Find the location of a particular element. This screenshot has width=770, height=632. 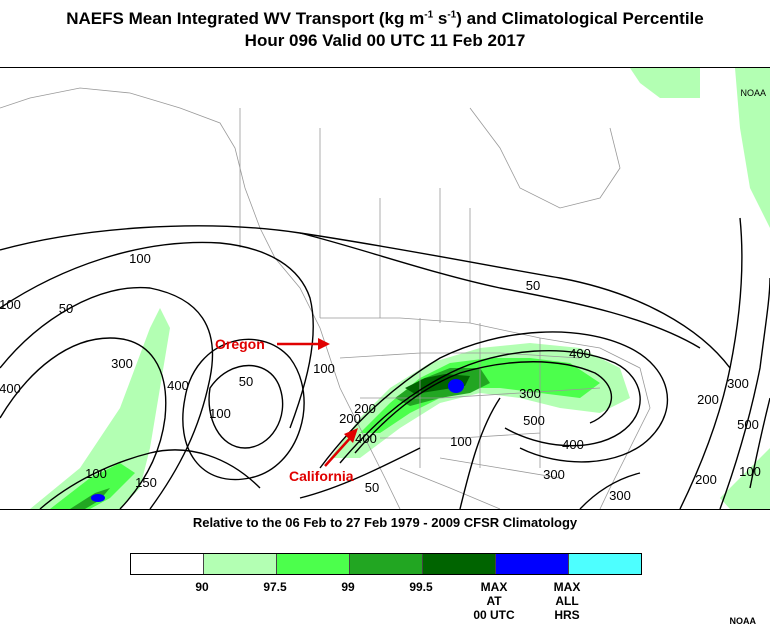

contour-400-west is located at coordinates (83, 423).